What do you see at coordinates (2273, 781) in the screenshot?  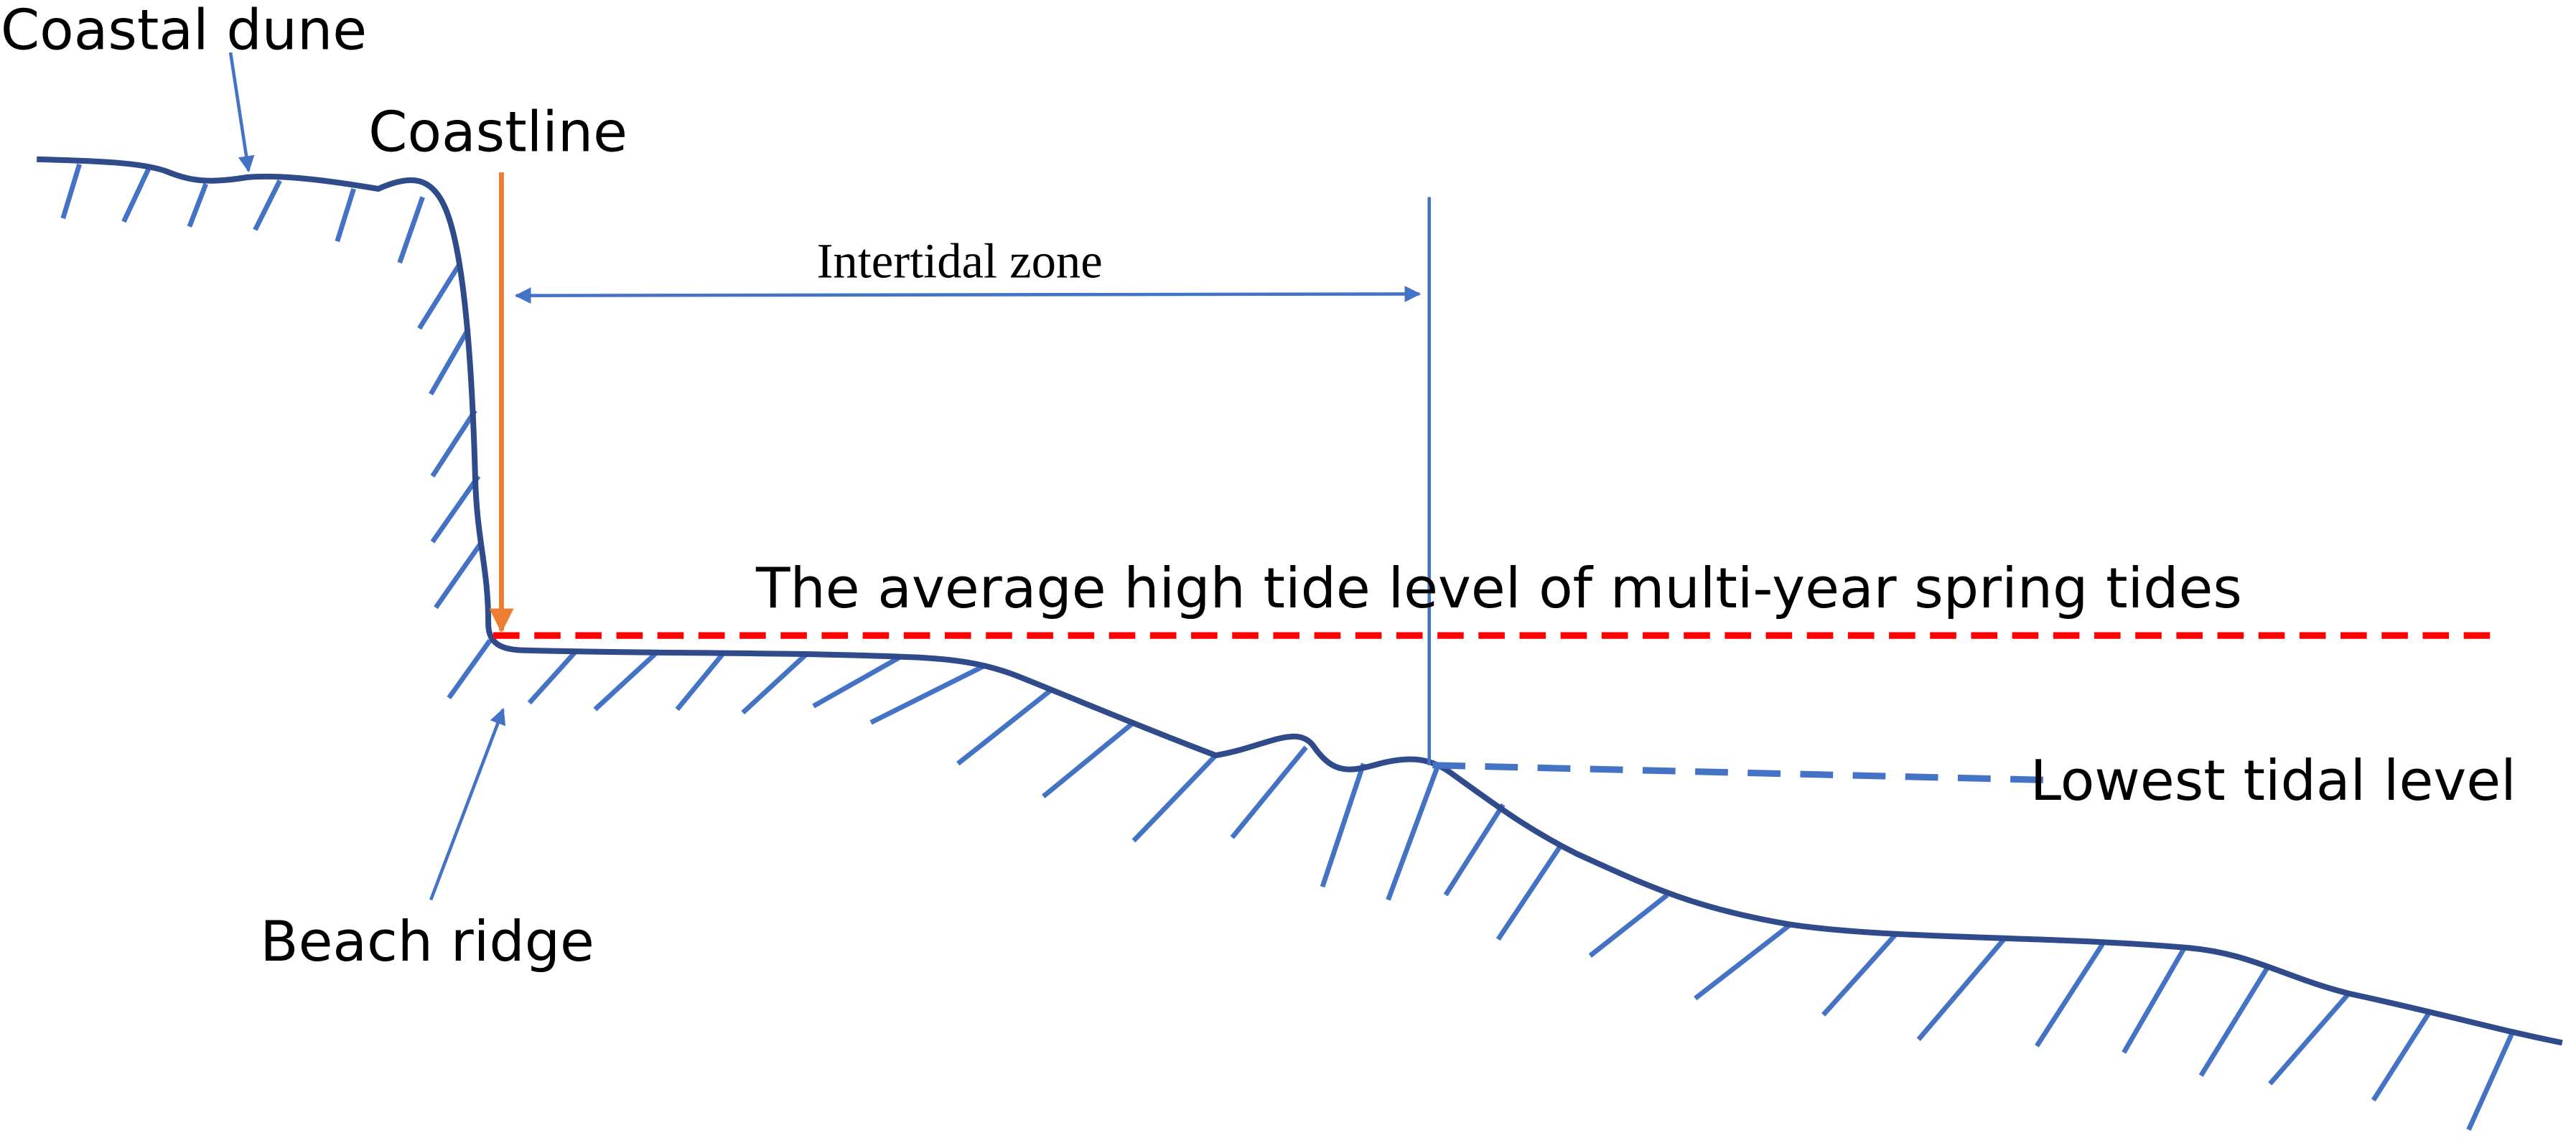 I see `lowest-tide-label: Lowest tidal level` at bounding box center [2273, 781].